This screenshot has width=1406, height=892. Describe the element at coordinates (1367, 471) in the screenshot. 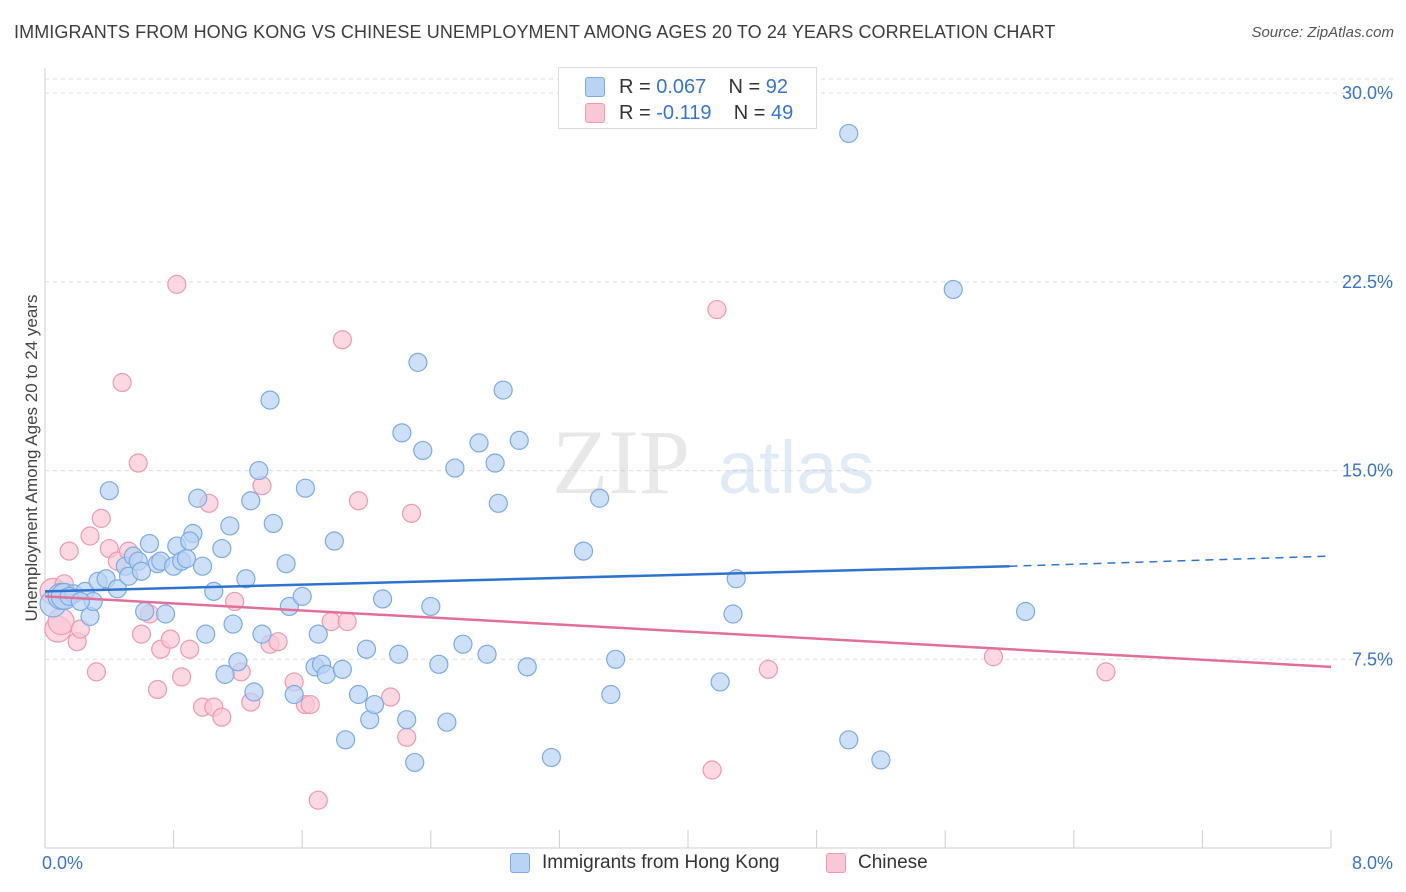

I see `y-tick-label: 15.0%` at that location.